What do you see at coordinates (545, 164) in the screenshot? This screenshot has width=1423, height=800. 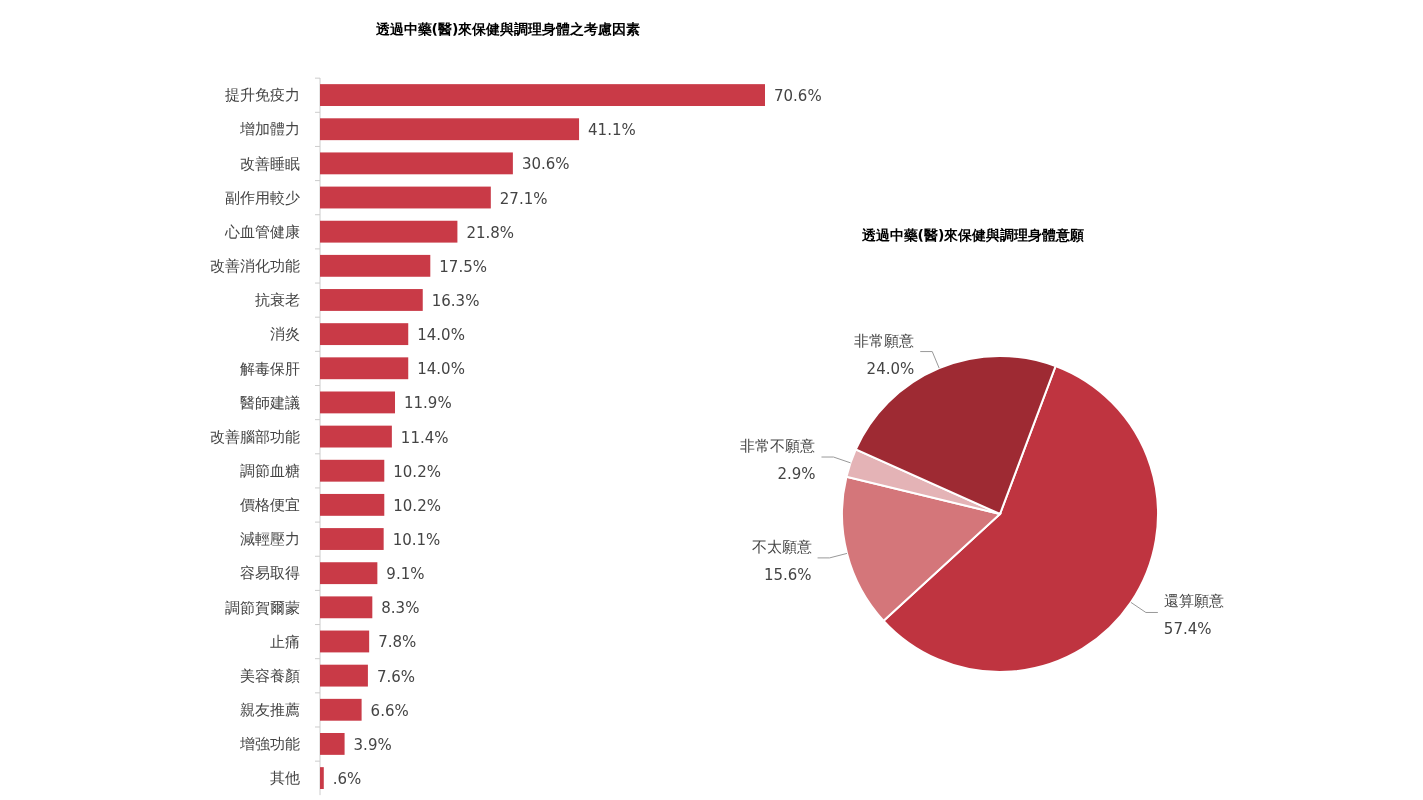 I see `data-label: 30.6%` at bounding box center [545, 164].